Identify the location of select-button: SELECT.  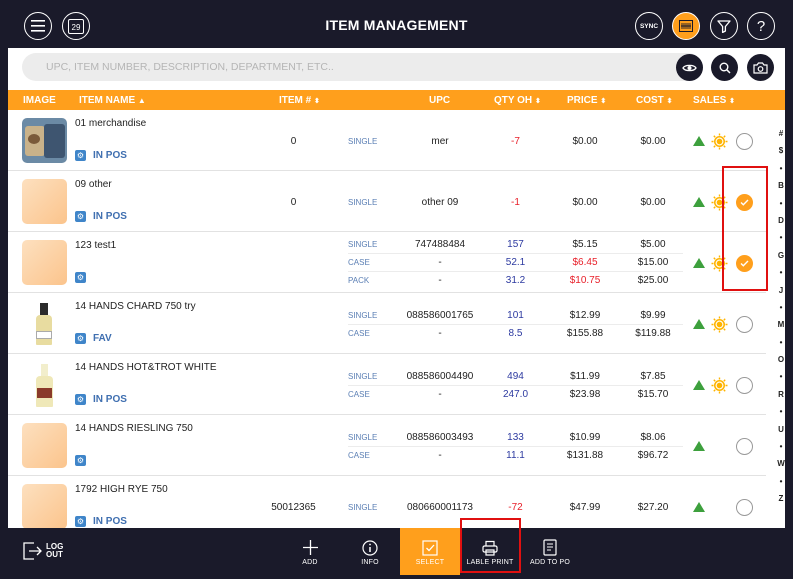
(430, 551).